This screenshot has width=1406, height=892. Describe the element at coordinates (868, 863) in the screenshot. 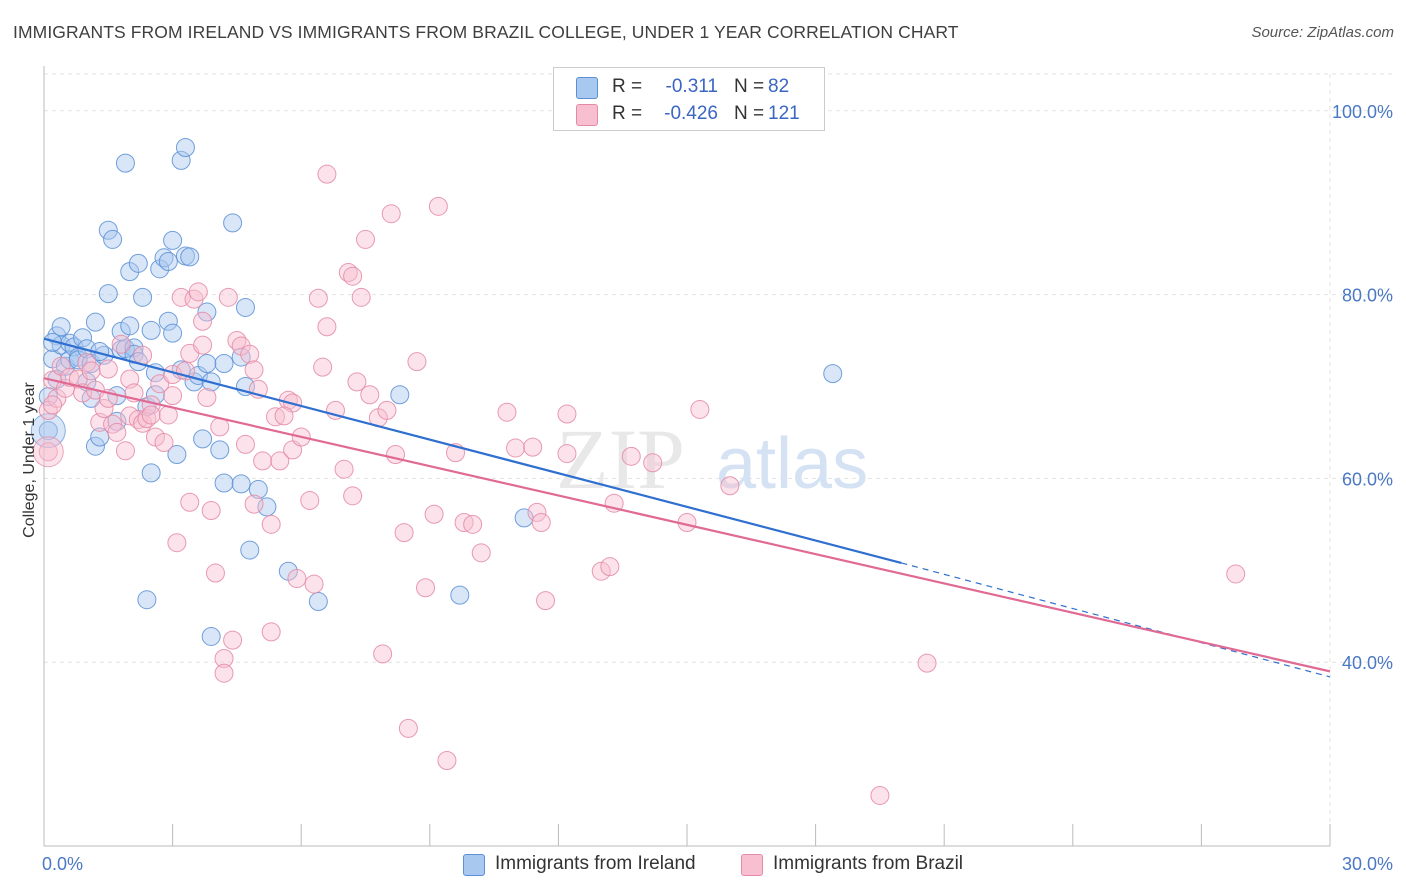

I see `legend-label-brazil: Immigrants from Brazil` at that location.